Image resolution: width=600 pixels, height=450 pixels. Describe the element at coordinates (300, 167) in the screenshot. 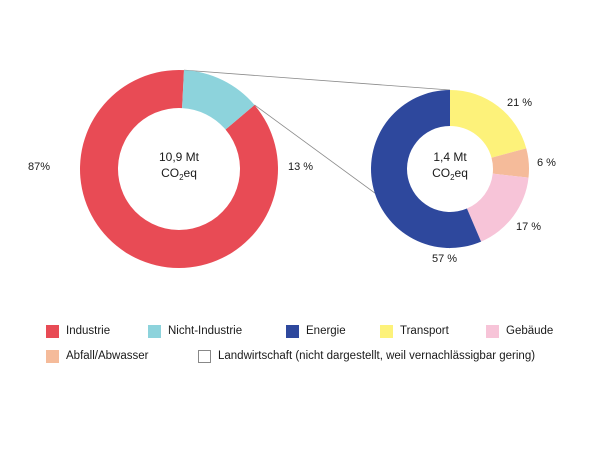

I see `label-nicht-industrie: 13 %` at that location.